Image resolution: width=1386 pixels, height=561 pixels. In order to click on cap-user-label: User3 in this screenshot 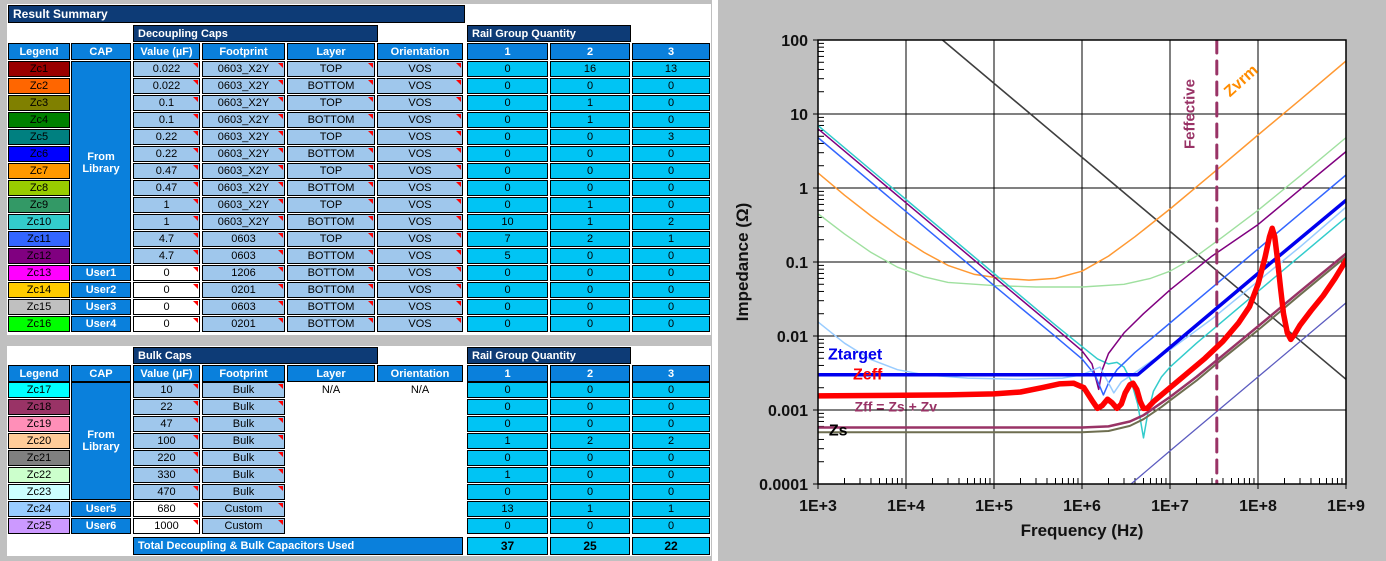, I will do `click(101, 307)`.